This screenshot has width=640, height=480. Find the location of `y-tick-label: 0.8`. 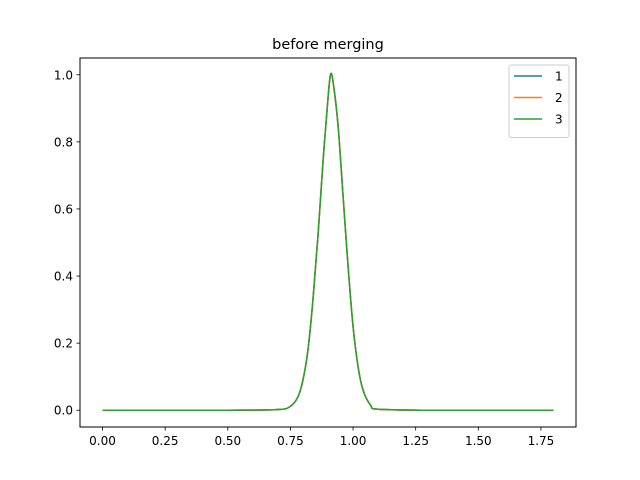

y-tick-label: 0.8 is located at coordinates (63, 142).